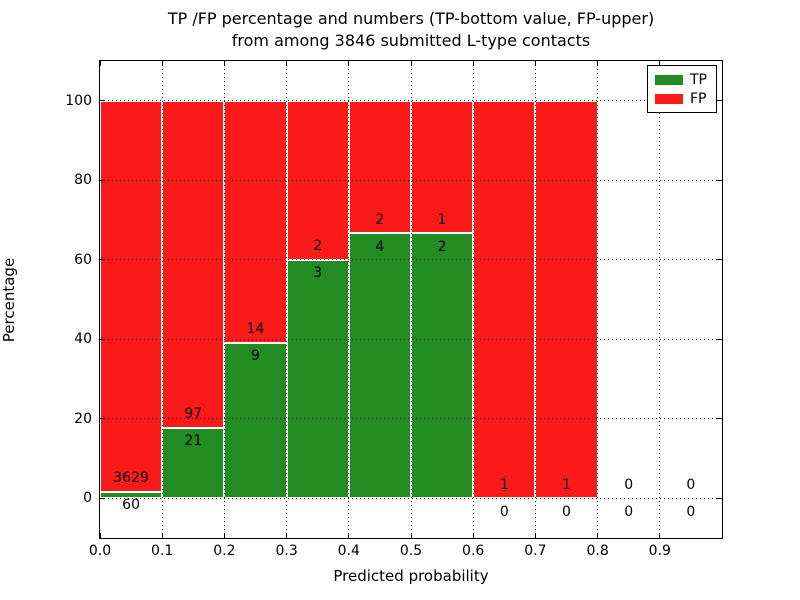 Image resolution: width=800 pixels, height=600 pixels. I want to click on fp-count-label: 97, so click(193, 414).